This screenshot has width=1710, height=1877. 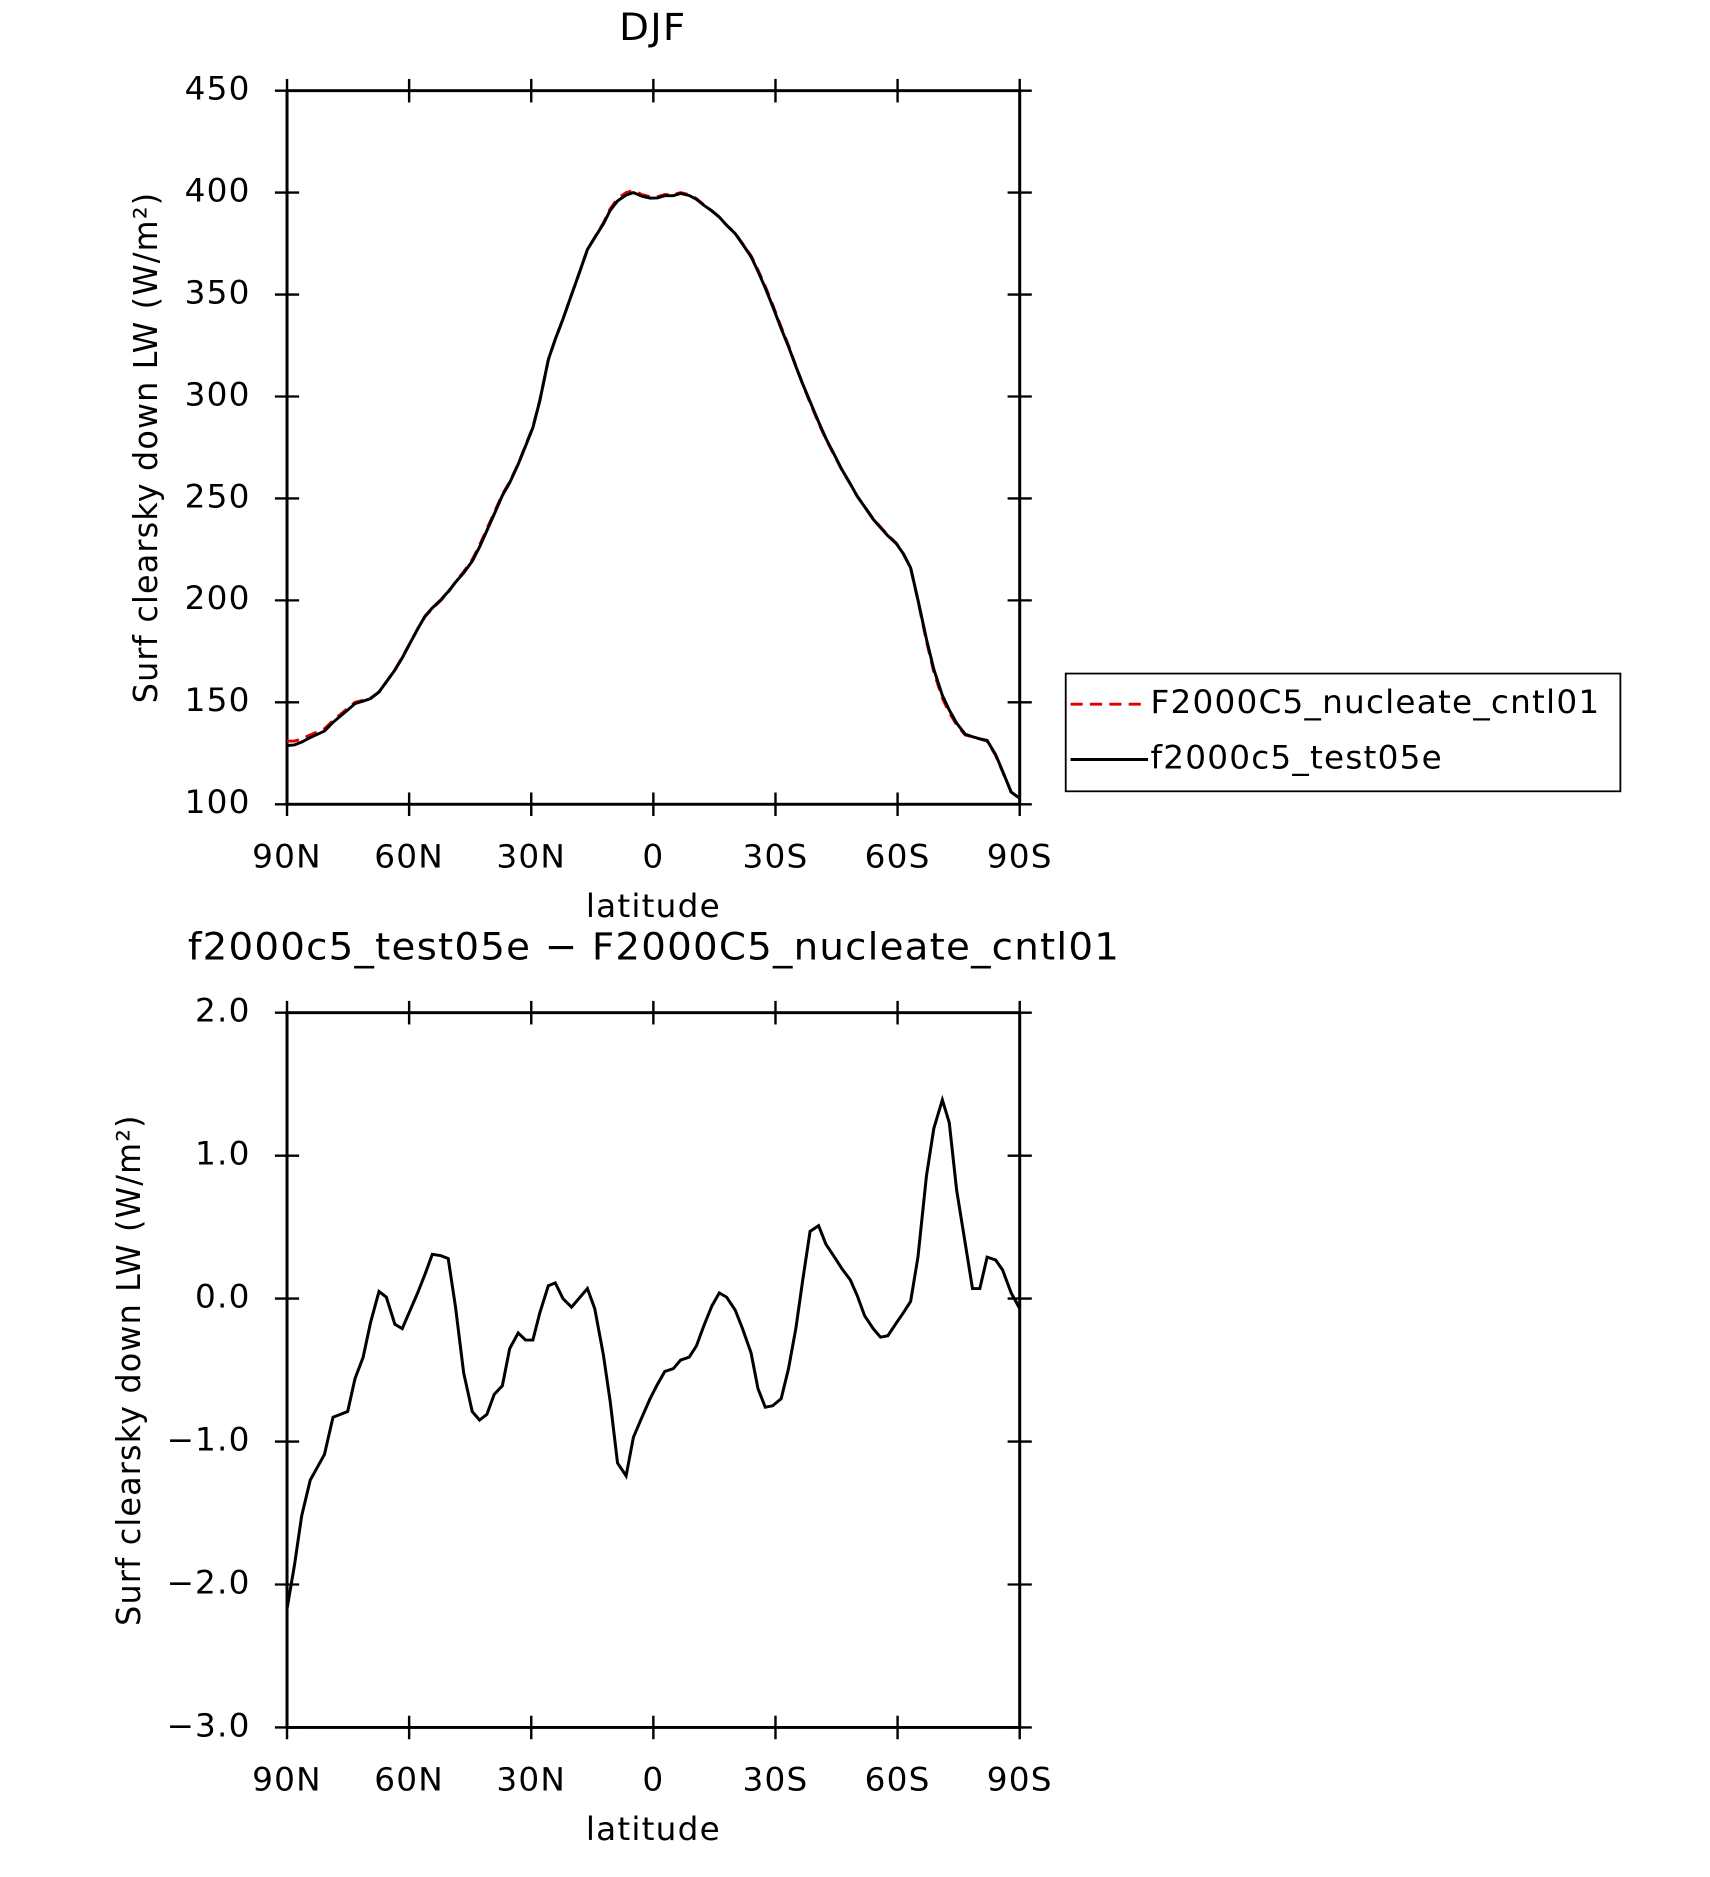 I want to click on y-tick-label: 450, so click(x=218, y=88).